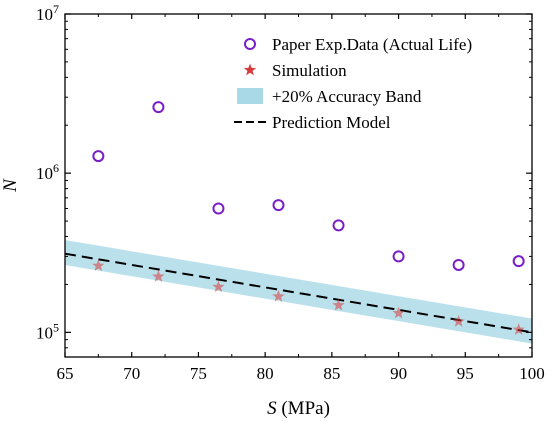 The width and height of the screenshot is (550, 422). I want to click on x-tick-label: 65, so click(65, 373).